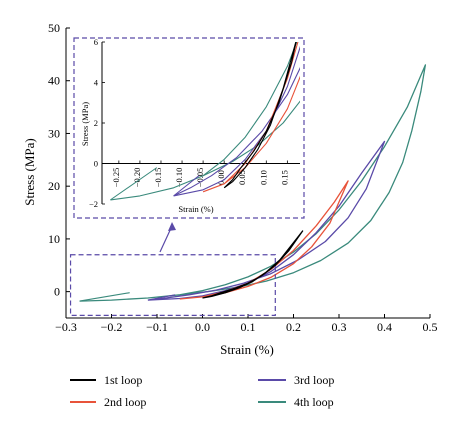 The image size is (474, 433). What do you see at coordinates (314, 380) in the screenshot?
I see `legend-label-3rd-loop: 3rd loop` at bounding box center [314, 380].